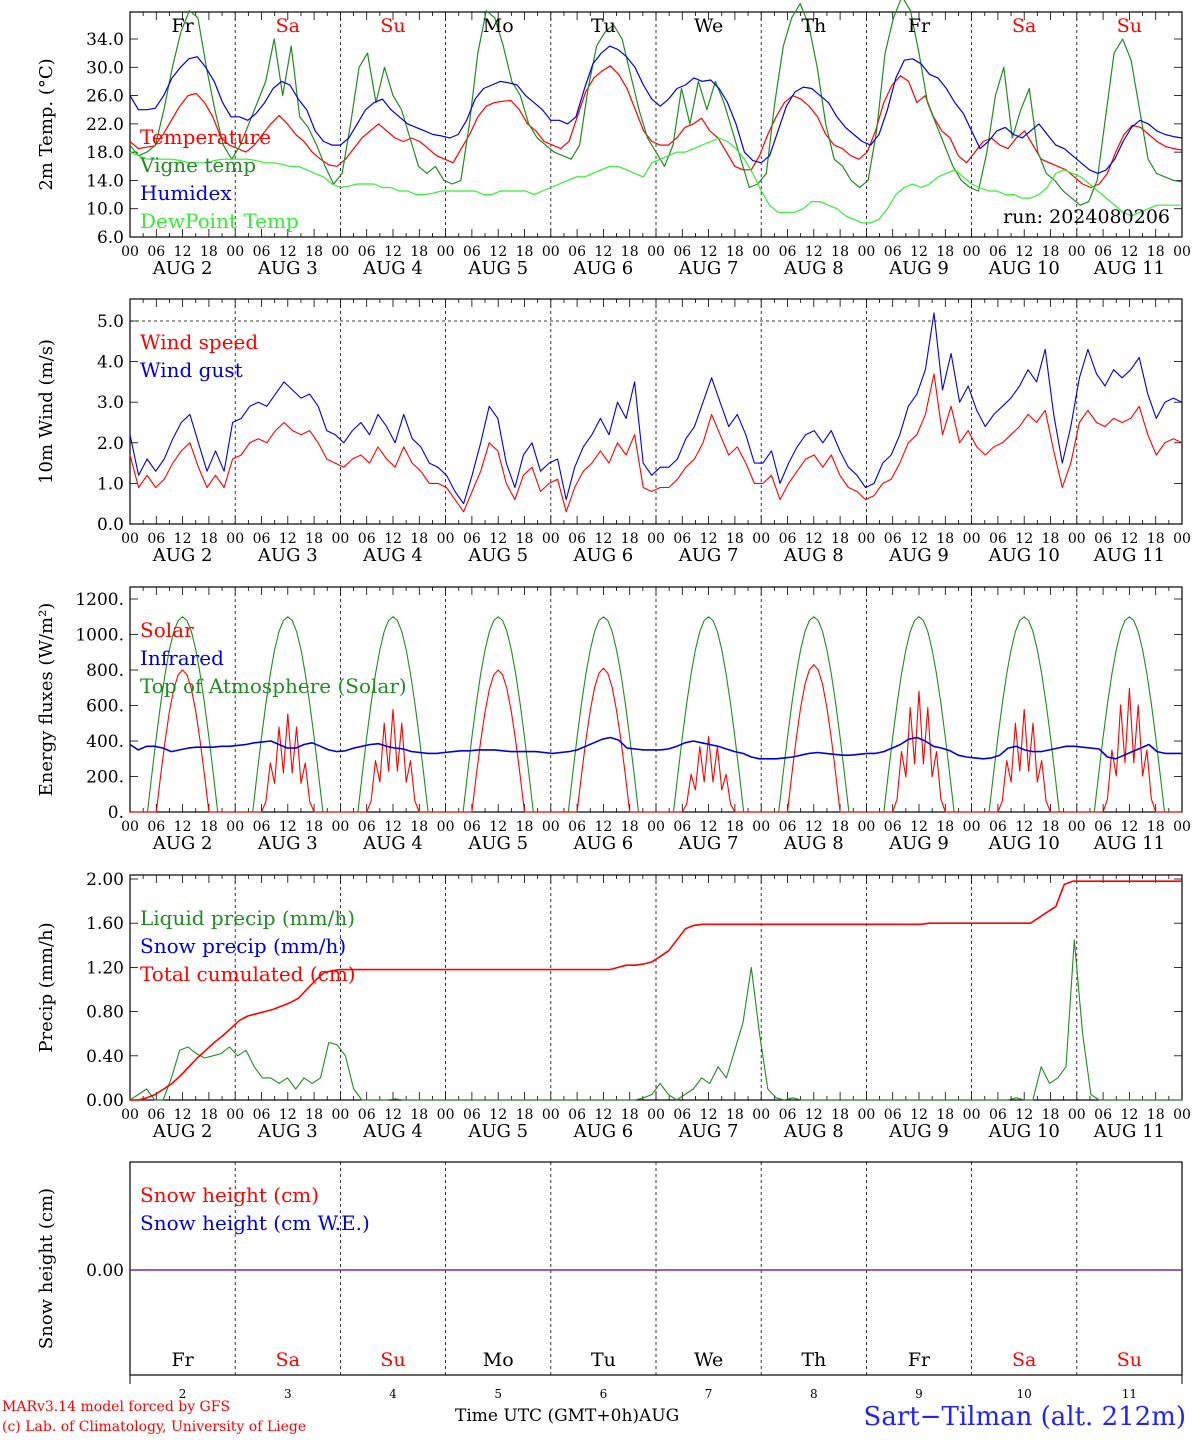 The image size is (1194, 1440). Describe the element at coordinates (105, 68) in the screenshot. I see `y-tick-label: 30.0` at that location.